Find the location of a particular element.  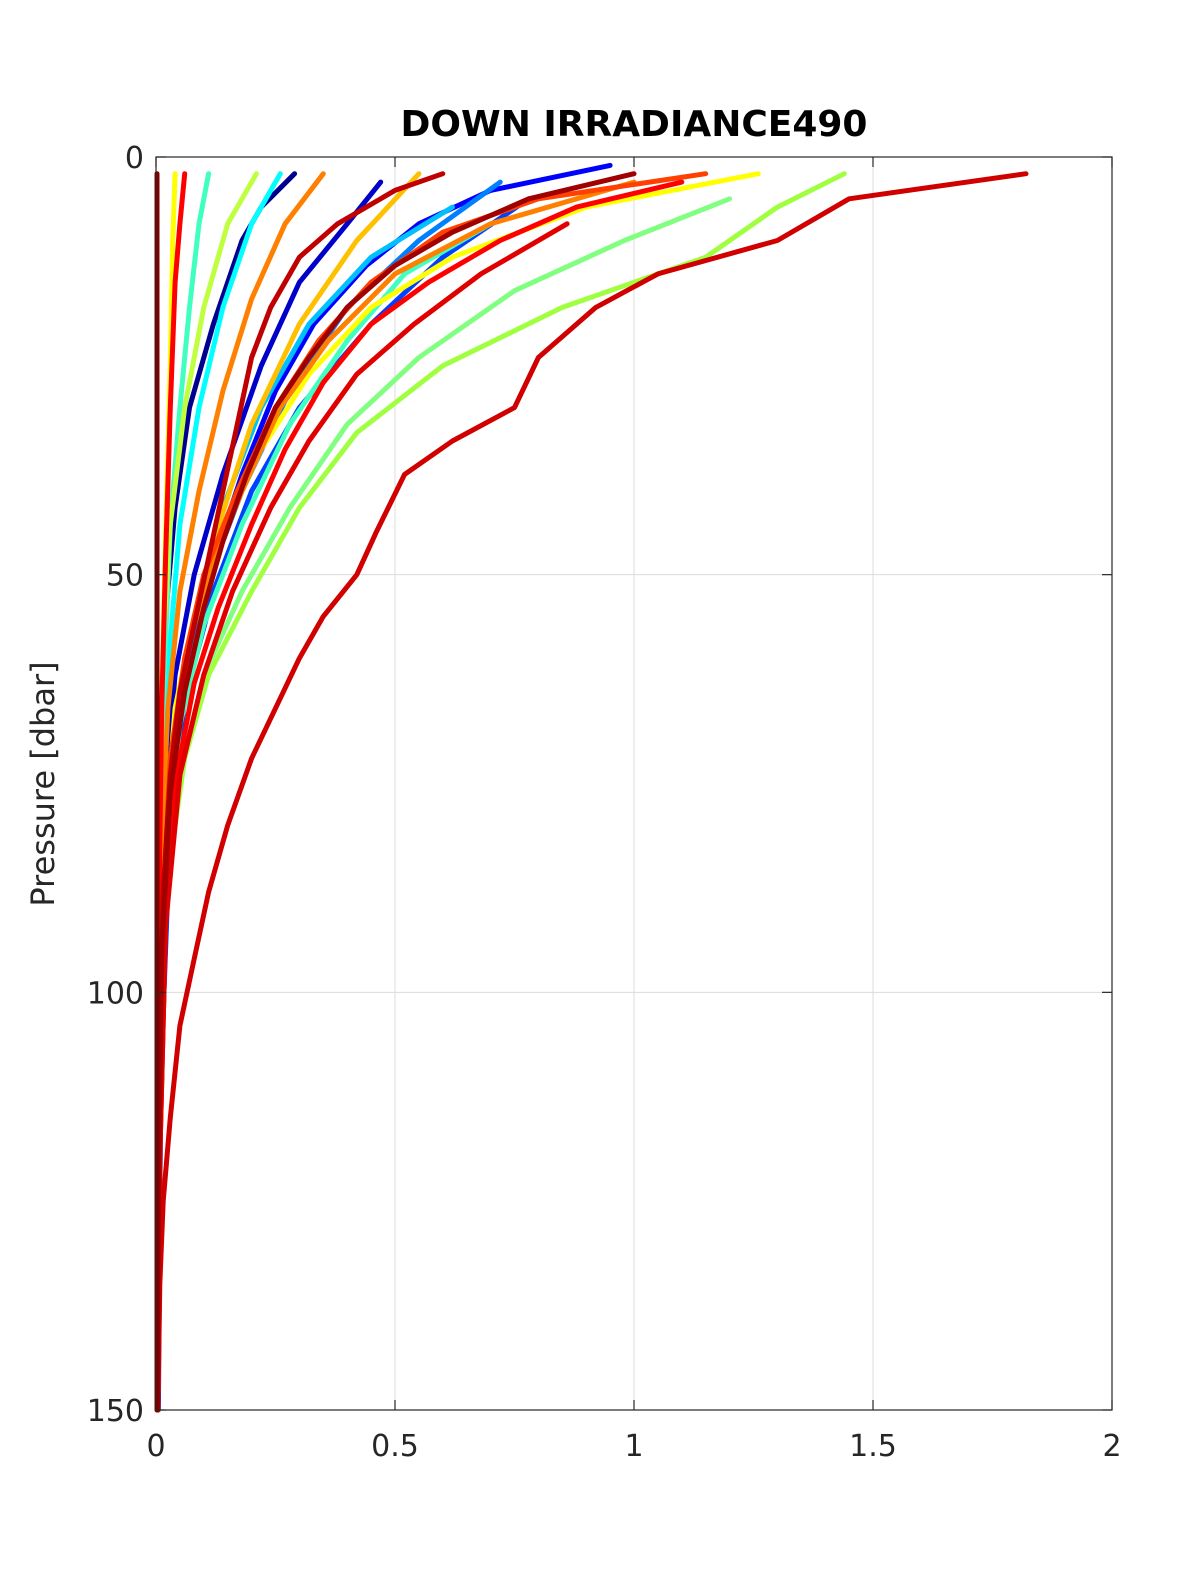

y-axis-label: Pressure [dbar] is located at coordinates (43, 783).